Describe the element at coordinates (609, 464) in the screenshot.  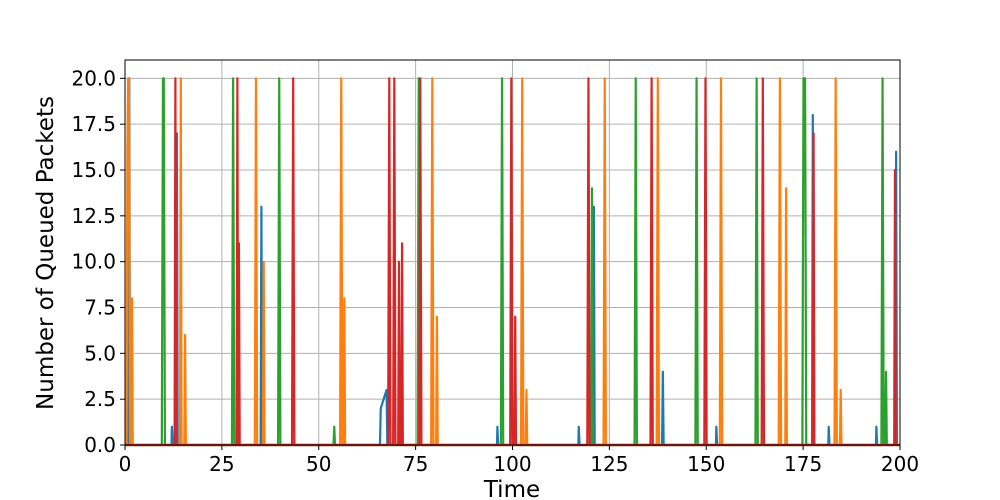
I see `x-tick-label: 125` at that location.